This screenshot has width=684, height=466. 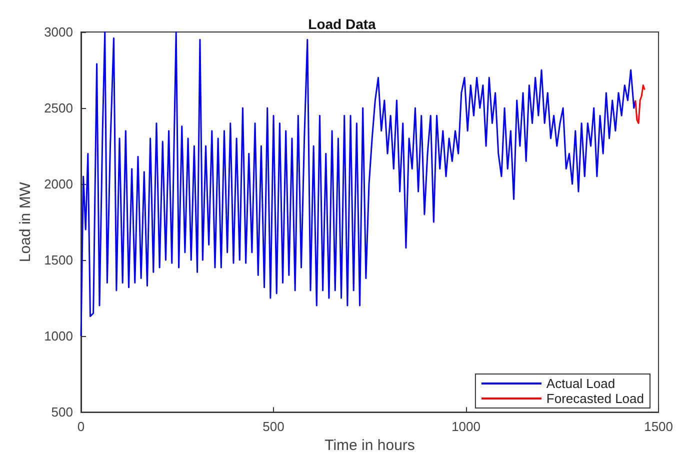 What do you see at coordinates (369, 445) in the screenshot?
I see `x-axis-title: Time in hours` at bounding box center [369, 445].